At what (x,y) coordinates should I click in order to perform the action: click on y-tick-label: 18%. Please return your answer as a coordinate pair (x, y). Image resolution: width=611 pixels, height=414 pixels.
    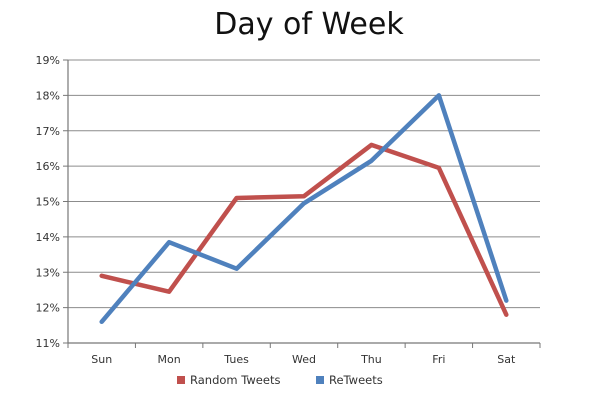
    Looking at the image, I should click on (48, 95).